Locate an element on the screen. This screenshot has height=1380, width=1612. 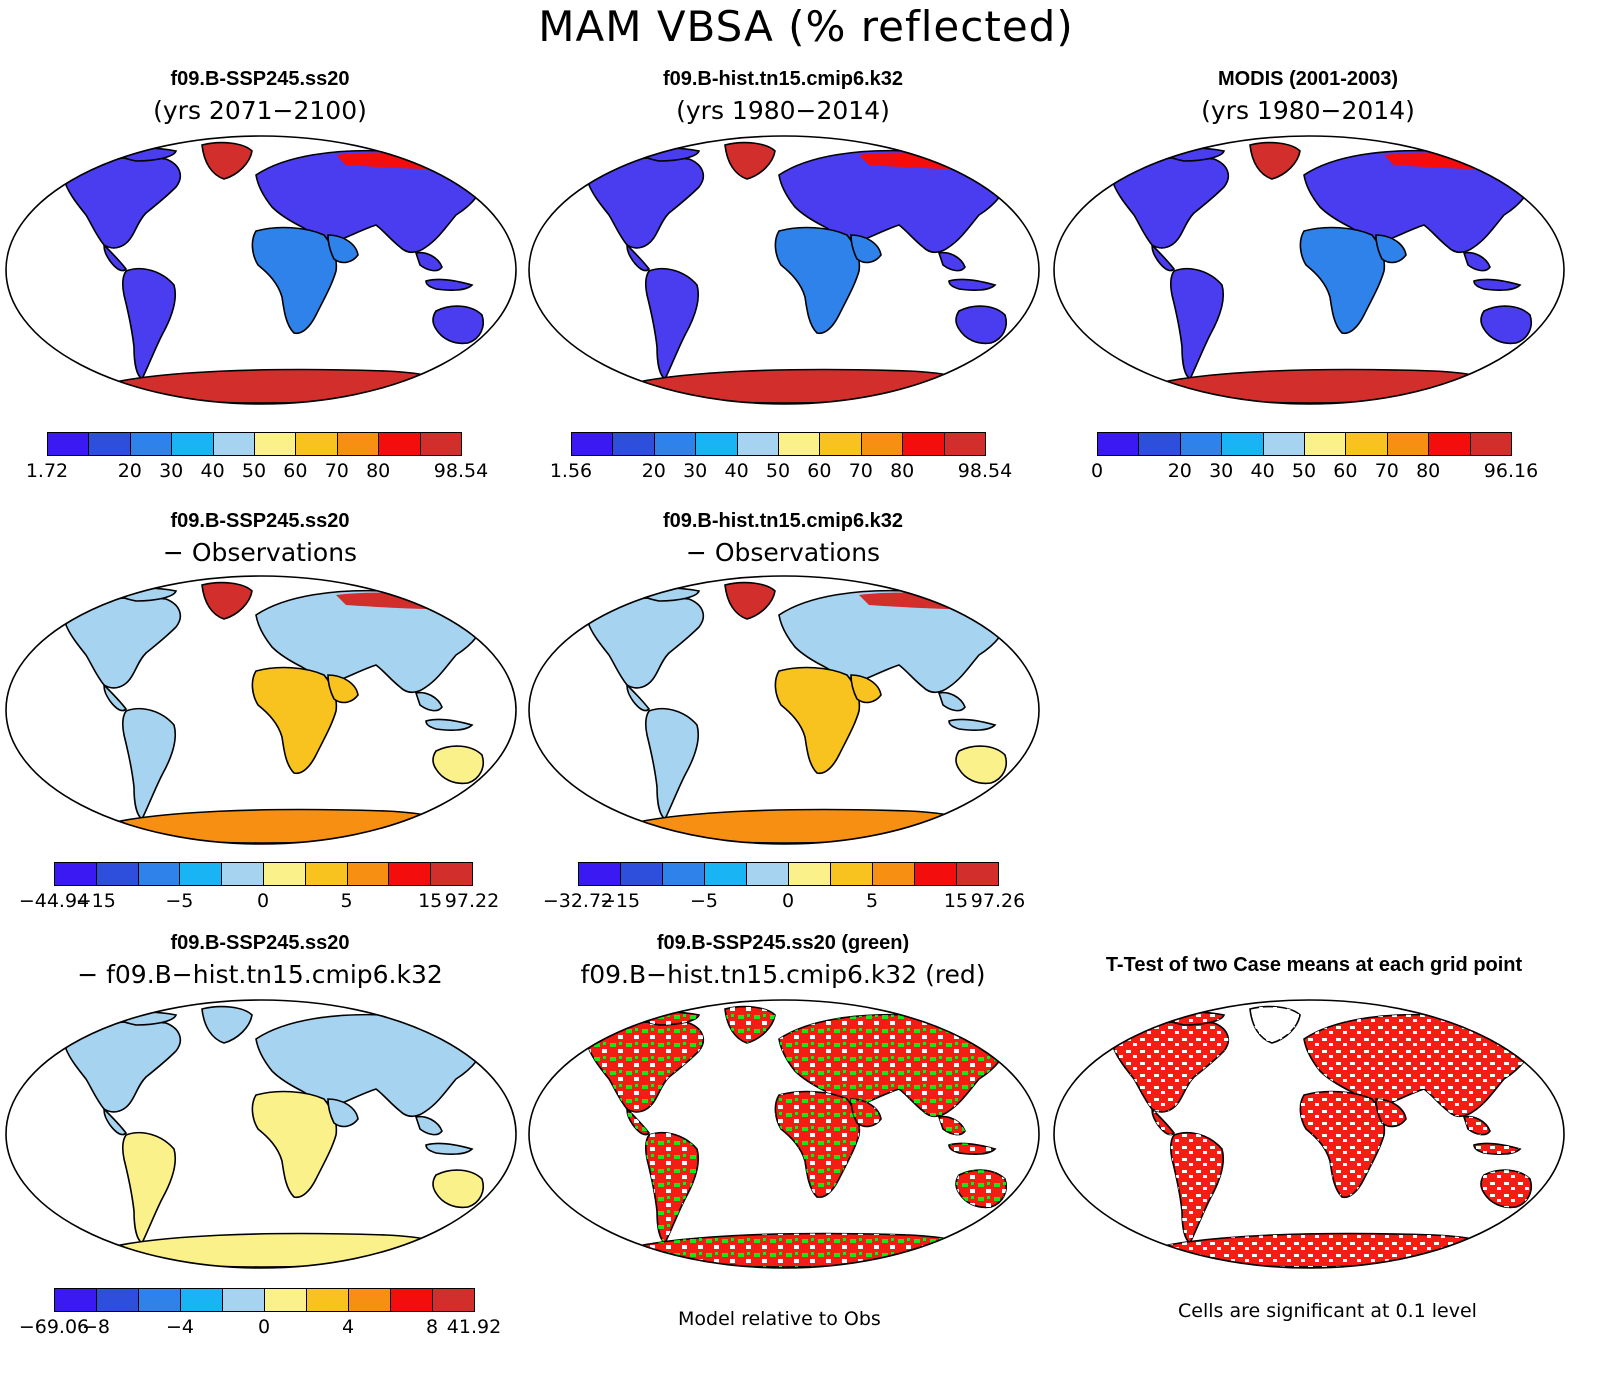
panel-title: f09.B-hist.tn15.cmip6.k32 is located at coordinates (783, 521).